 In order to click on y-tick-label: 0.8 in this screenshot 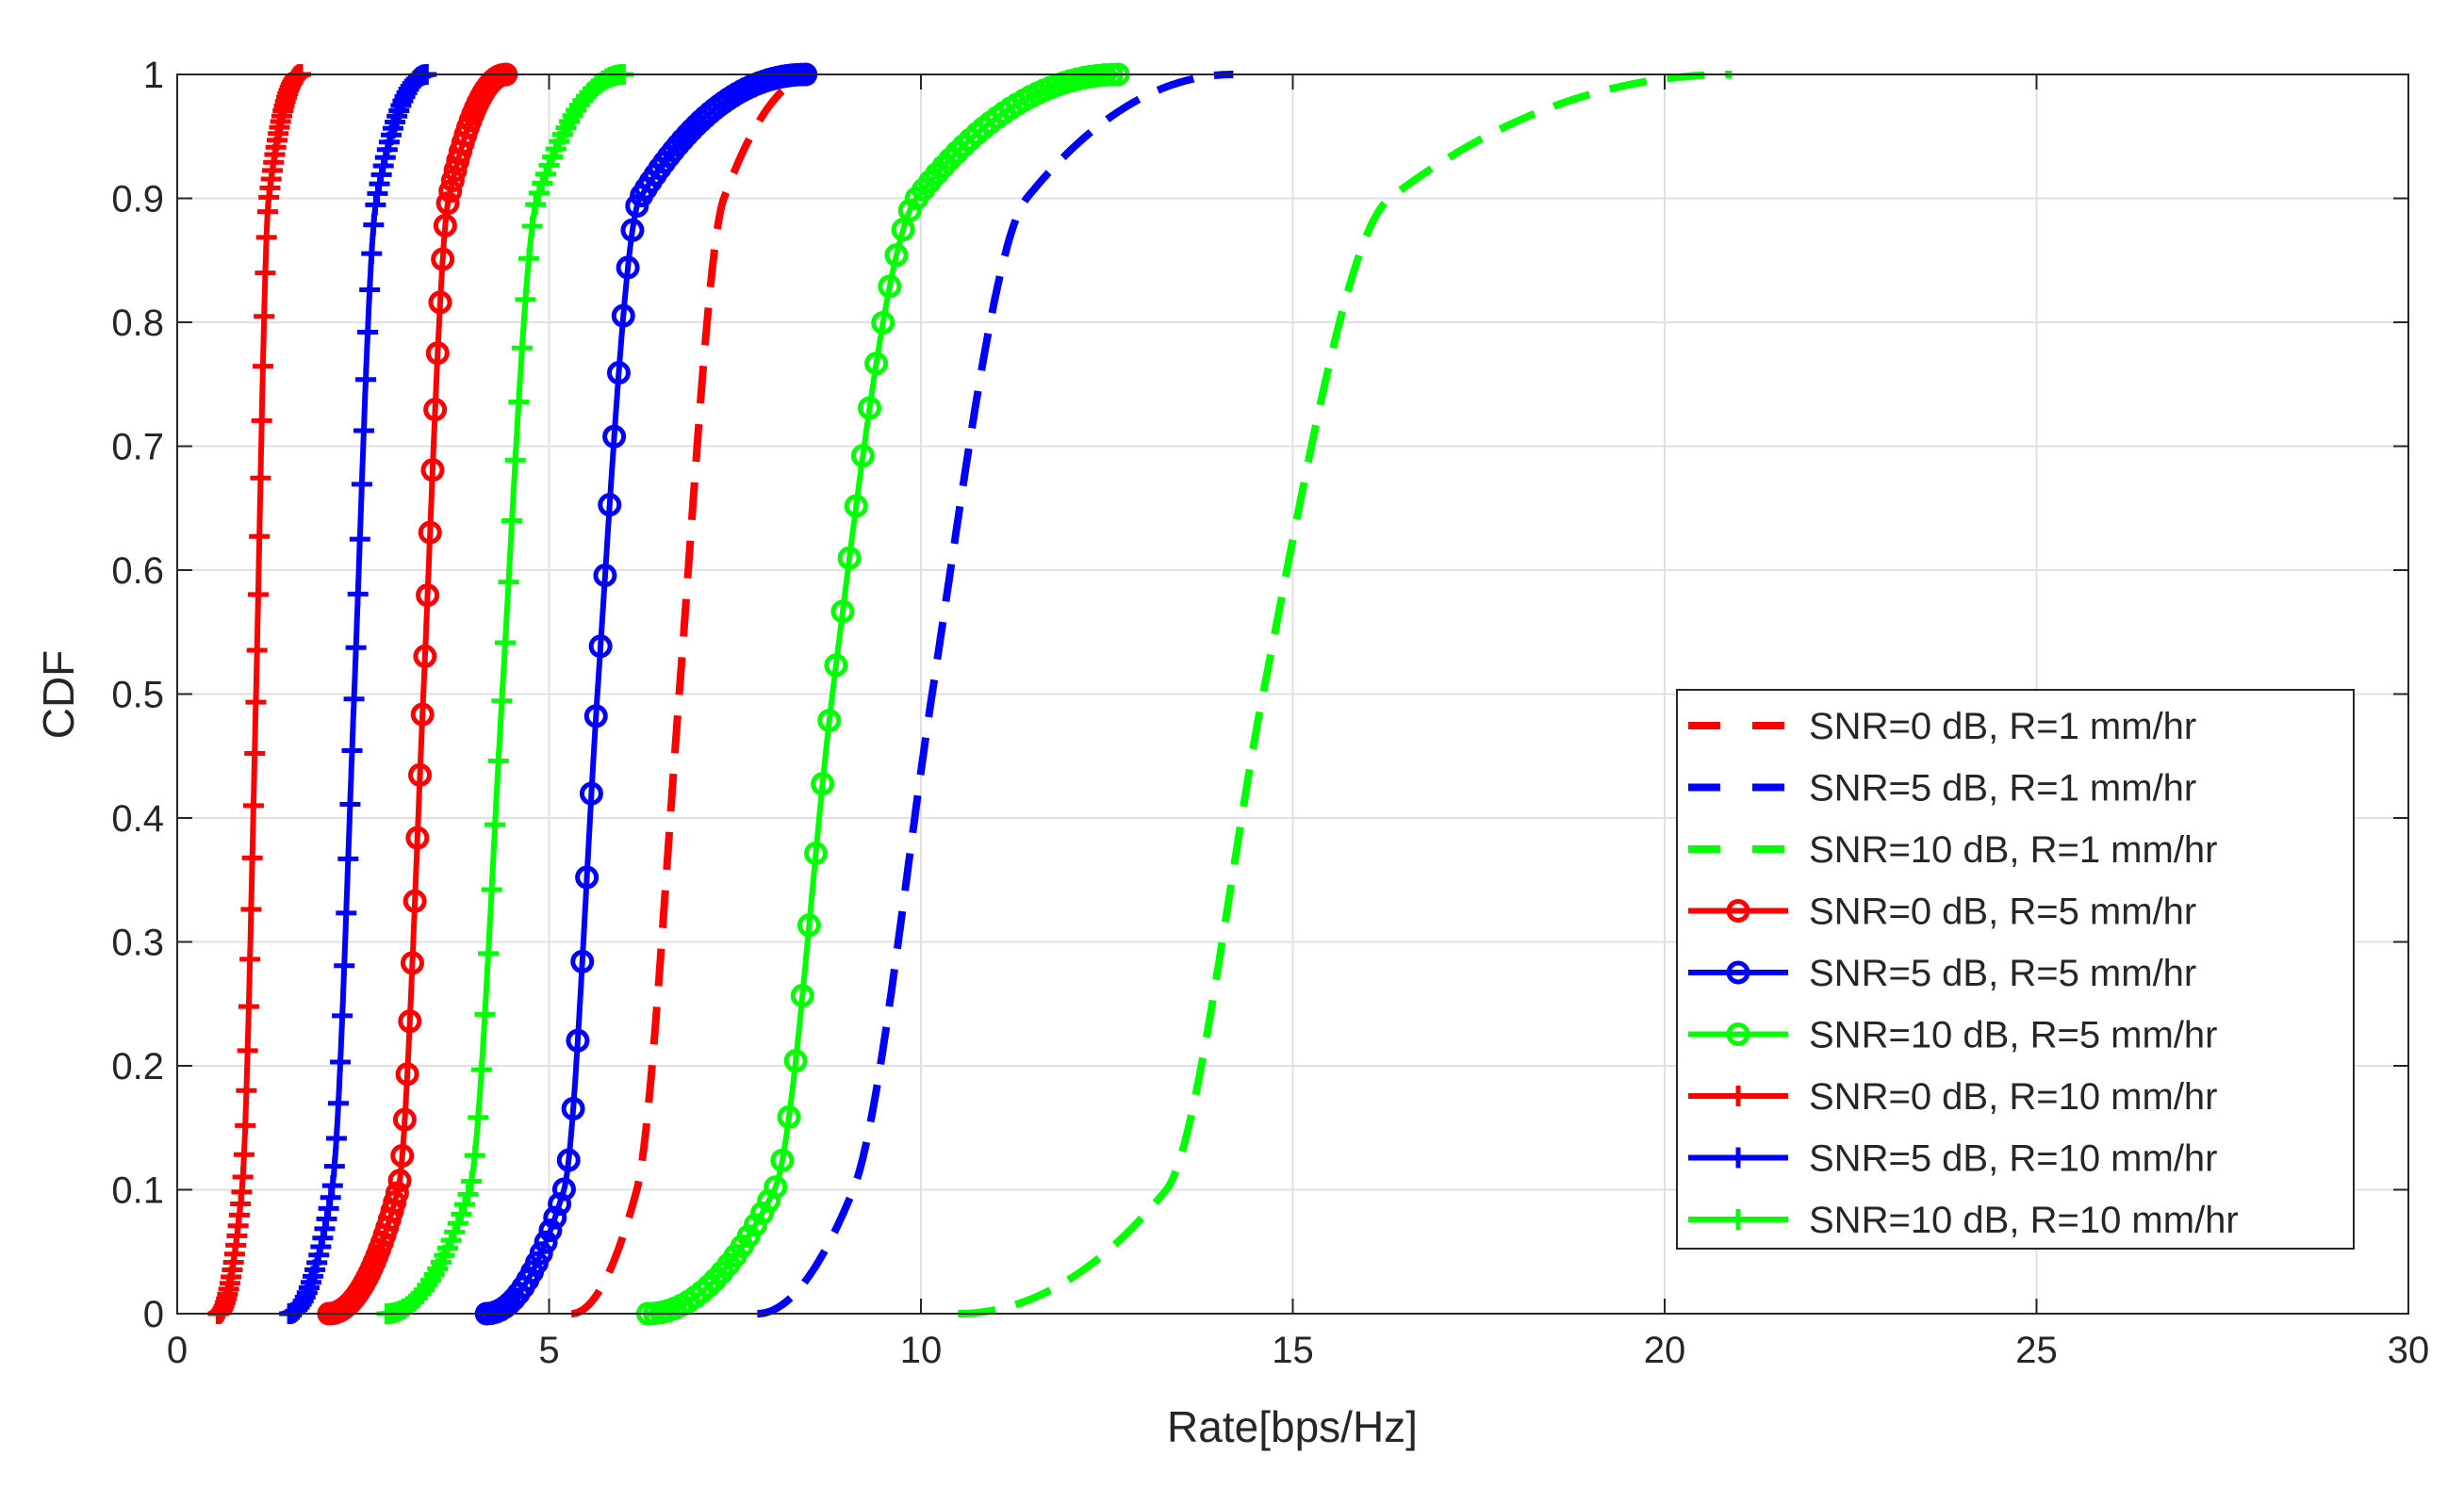, I will do `click(137, 323)`.